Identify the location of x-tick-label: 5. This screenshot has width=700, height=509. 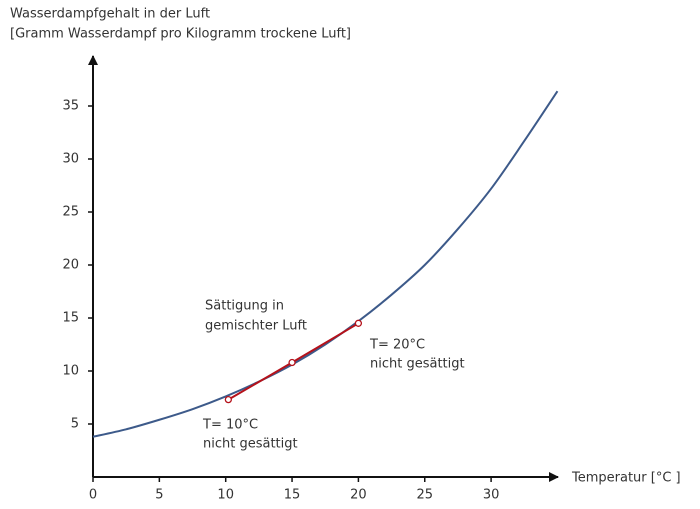
(159, 495).